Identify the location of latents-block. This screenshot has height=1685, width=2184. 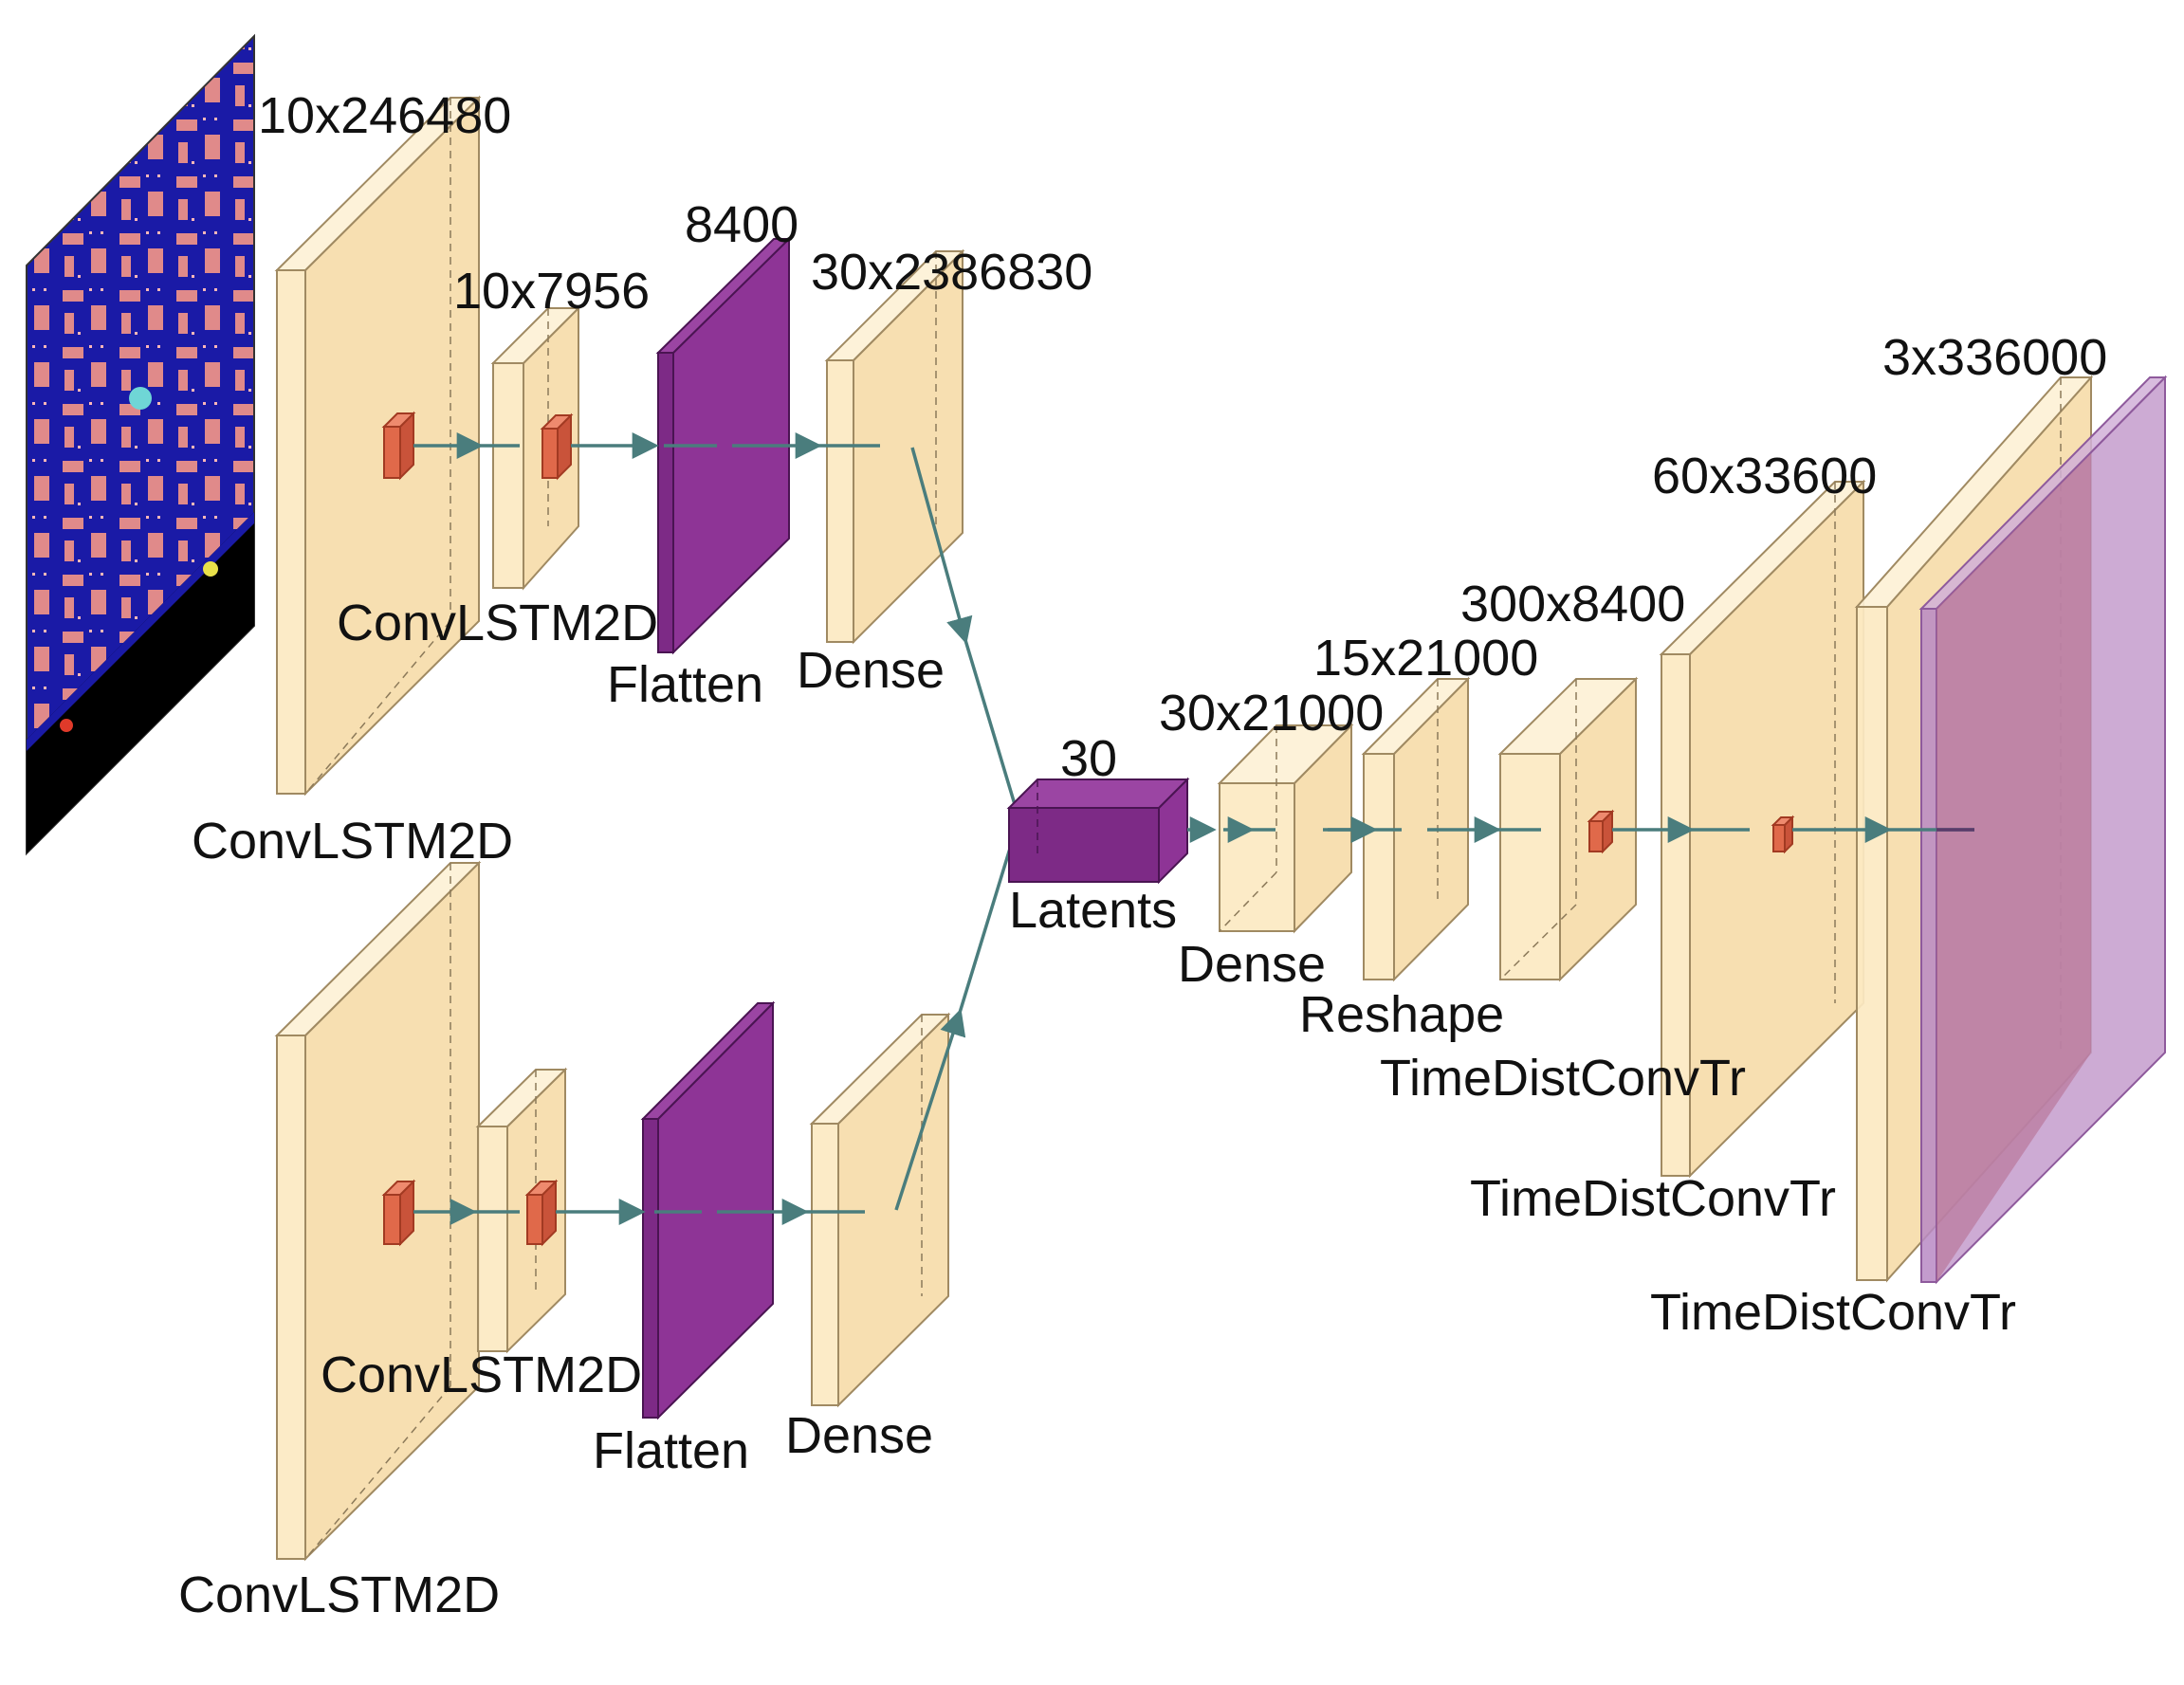
(1098, 830).